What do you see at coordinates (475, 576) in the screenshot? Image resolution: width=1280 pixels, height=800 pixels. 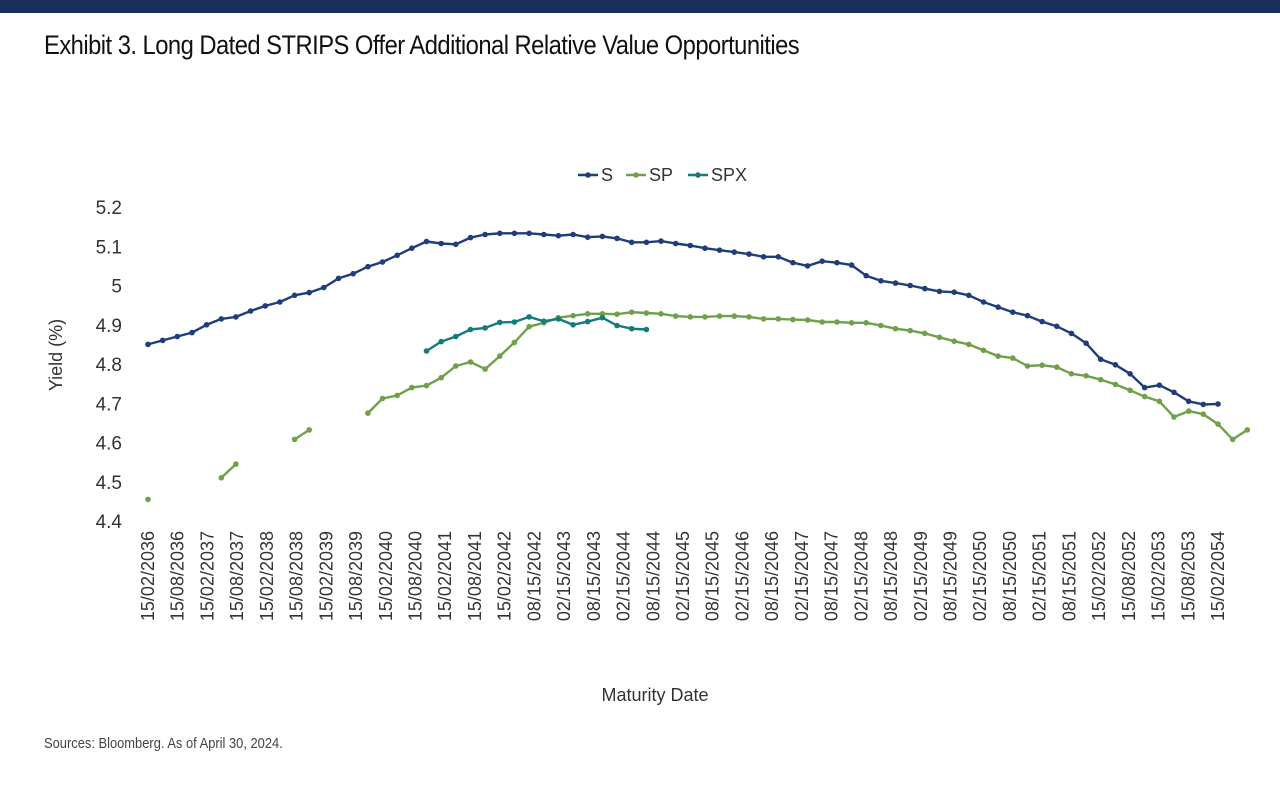 I see `x-tick-label: 15/08/2041` at bounding box center [475, 576].